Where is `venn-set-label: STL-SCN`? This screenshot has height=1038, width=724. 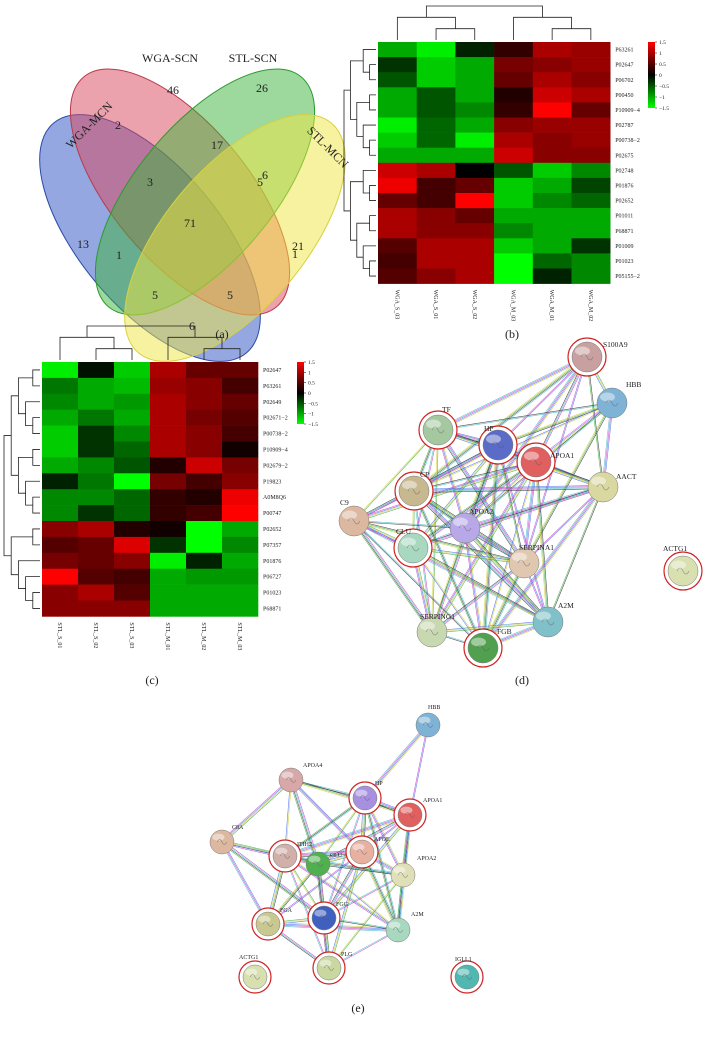
venn-set-label: STL-SCN is located at coordinates (253, 58).